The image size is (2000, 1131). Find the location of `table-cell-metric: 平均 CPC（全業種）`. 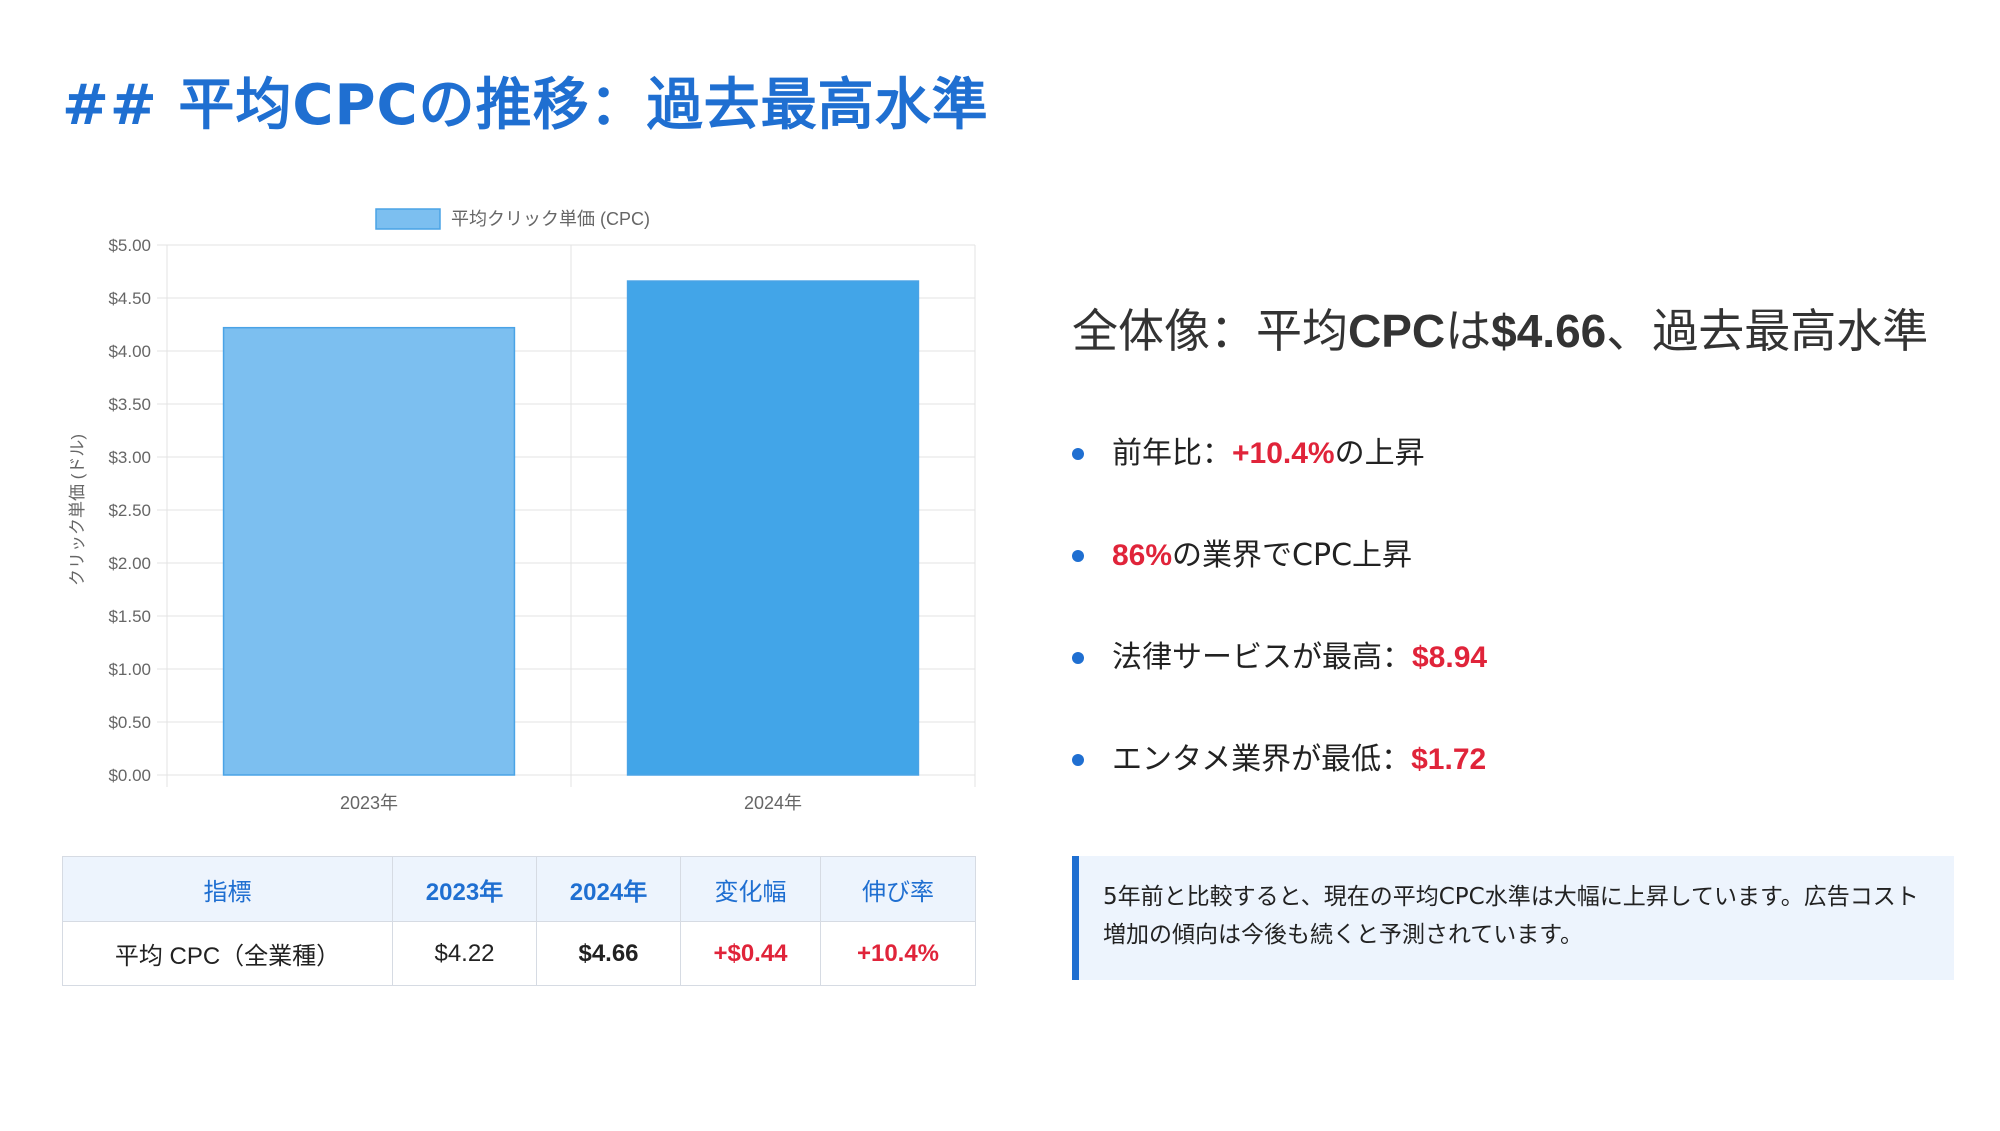

table-cell-metric: 平均 CPC（全業種） is located at coordinates (227, 953).